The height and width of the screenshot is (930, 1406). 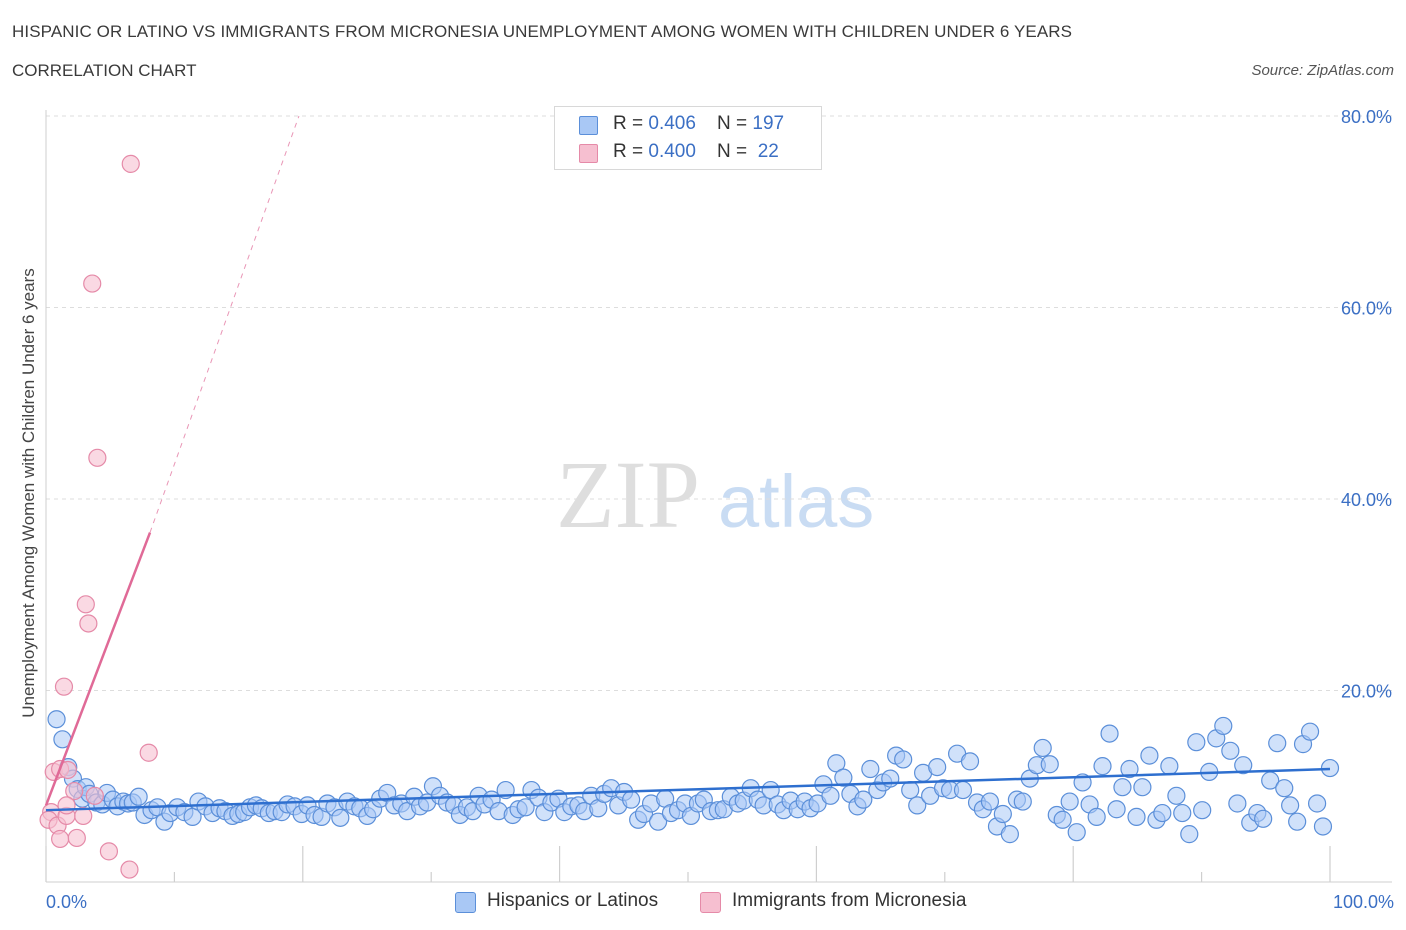 What do you see at coordinates (628, 494) in the screenshot?
I see `watermark-zip: ZIP` at bounding box center [628, 494].